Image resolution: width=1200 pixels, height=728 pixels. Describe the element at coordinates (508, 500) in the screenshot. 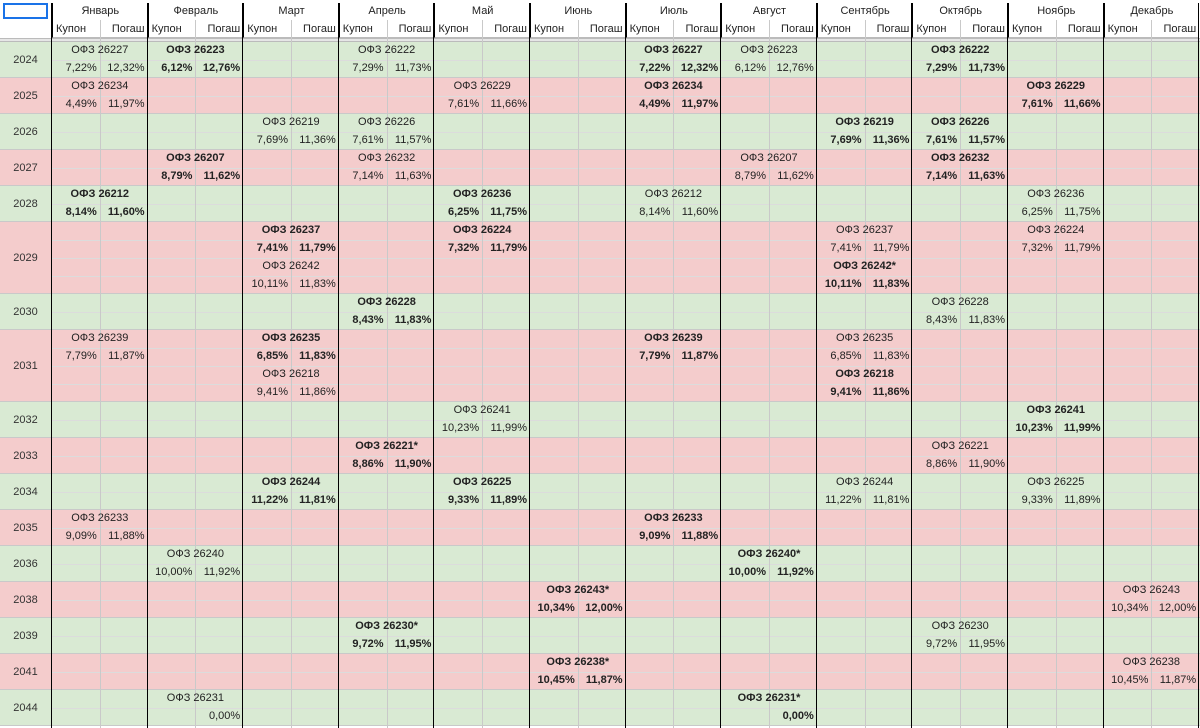

I see `redemption-value: 11,89%` at that location.